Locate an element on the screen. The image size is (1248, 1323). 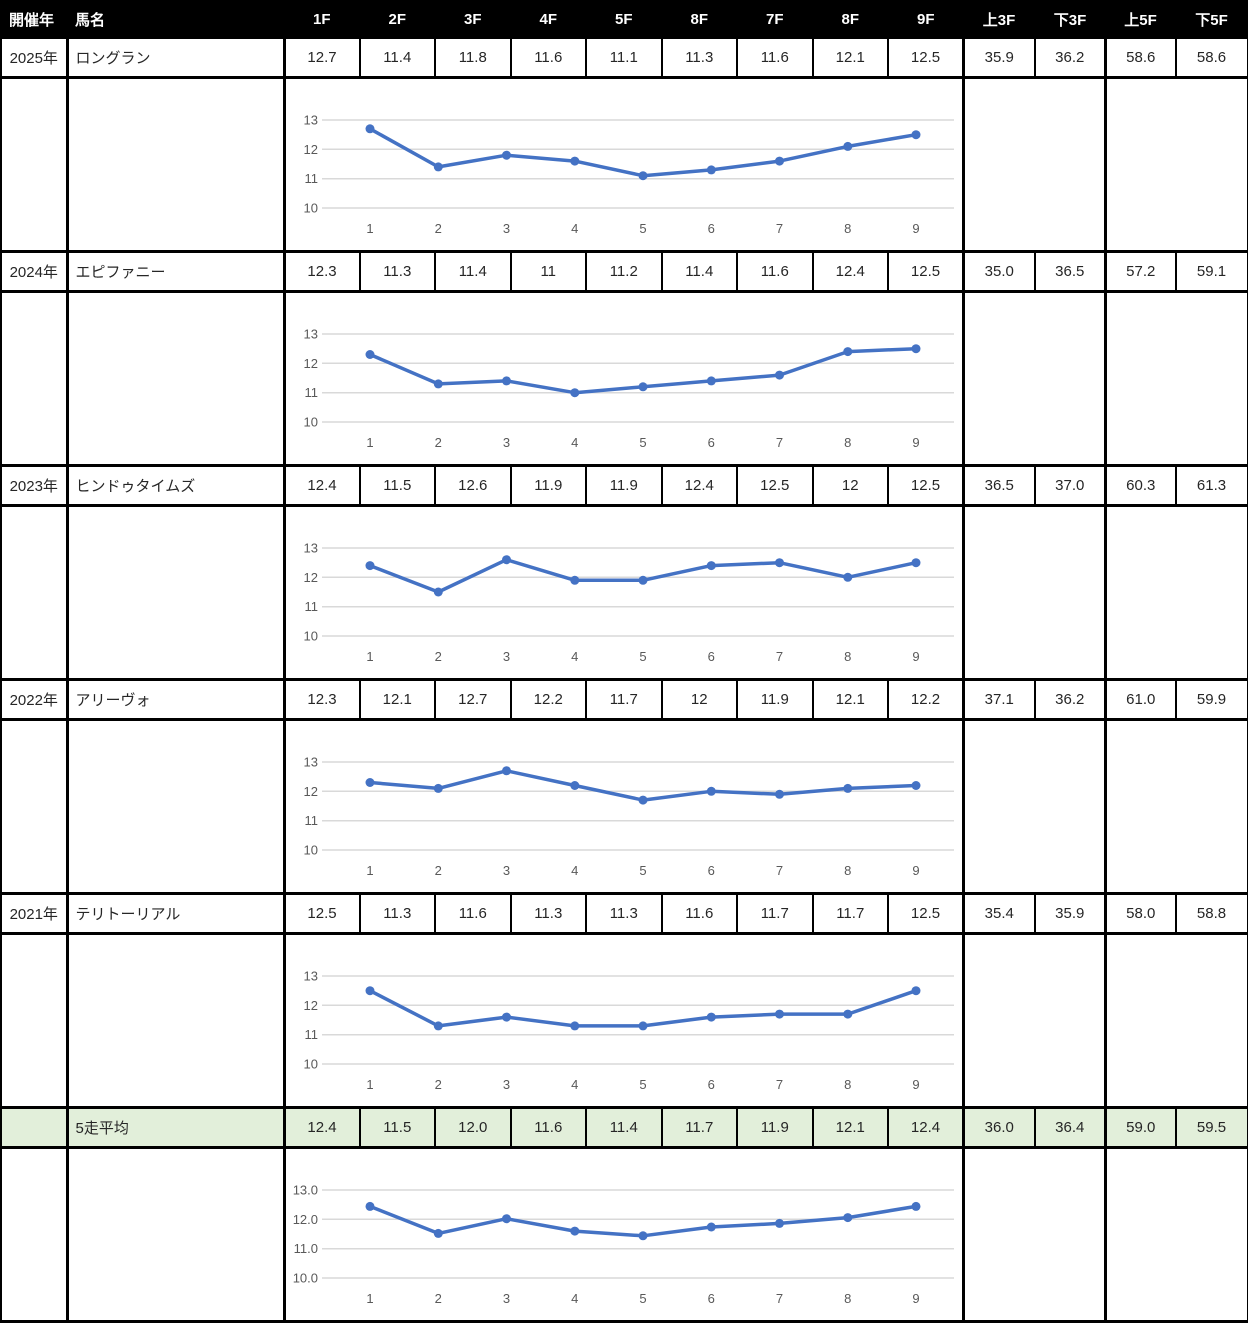
lap-cell: 11.9 is located at coordinates (624, 485).